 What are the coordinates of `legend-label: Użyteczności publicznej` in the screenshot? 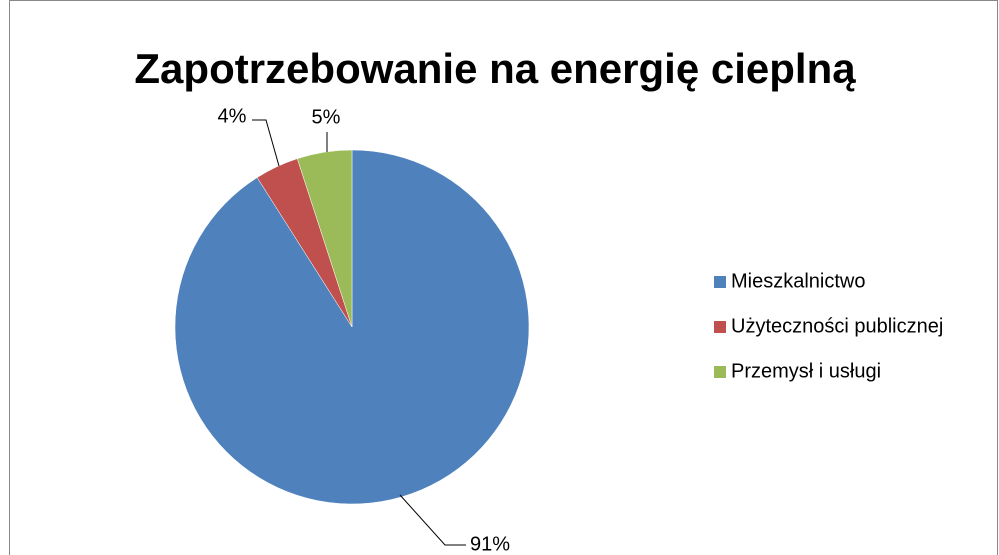 It's located at (837, 326).